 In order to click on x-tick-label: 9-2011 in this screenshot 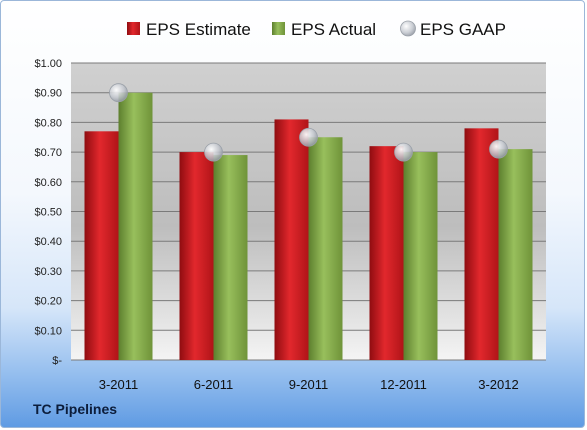, I will do `click(309, 384)`.